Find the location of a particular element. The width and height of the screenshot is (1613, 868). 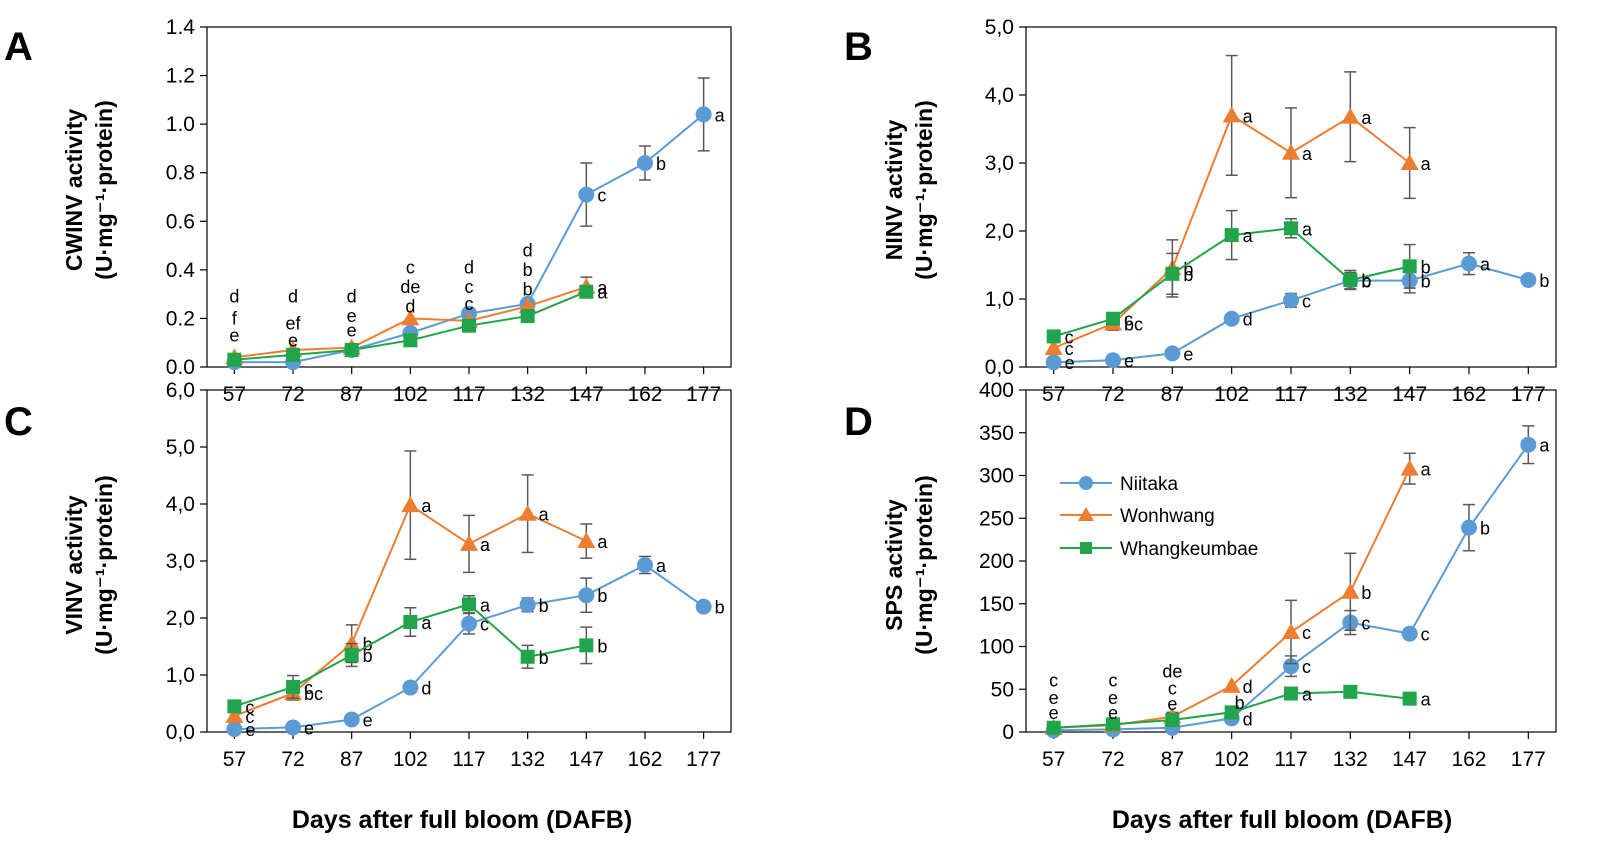

panel-b-data-label-whangkeumbae: c is located at coordinates (1069, 337).